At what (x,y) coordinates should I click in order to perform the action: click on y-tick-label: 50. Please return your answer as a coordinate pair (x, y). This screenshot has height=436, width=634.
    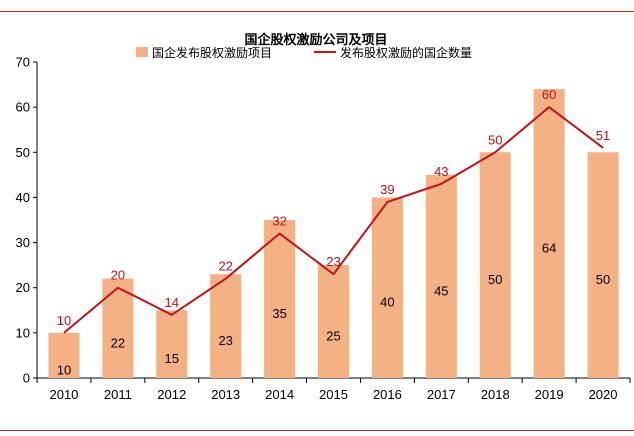
    Looking at the image, I should click on (23, 152).